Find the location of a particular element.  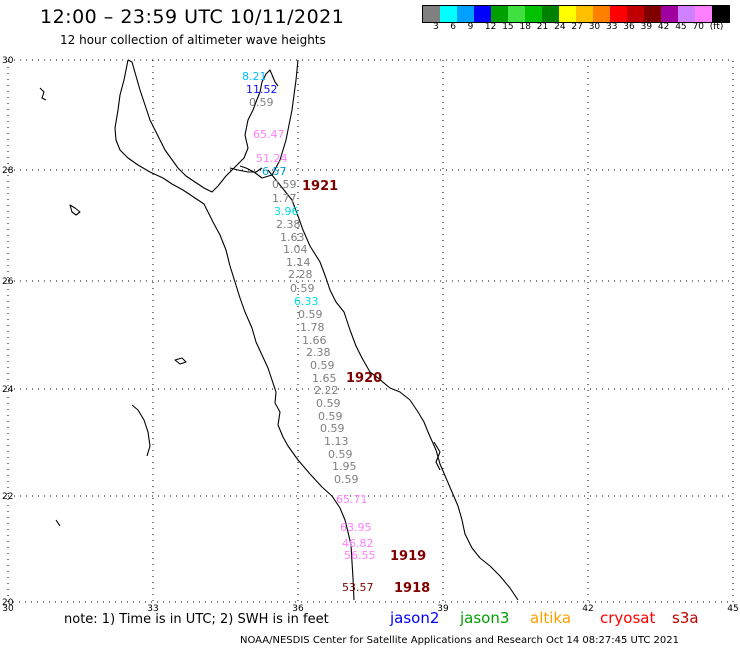

scale-label: 3 is located at coordinates (436, 27).